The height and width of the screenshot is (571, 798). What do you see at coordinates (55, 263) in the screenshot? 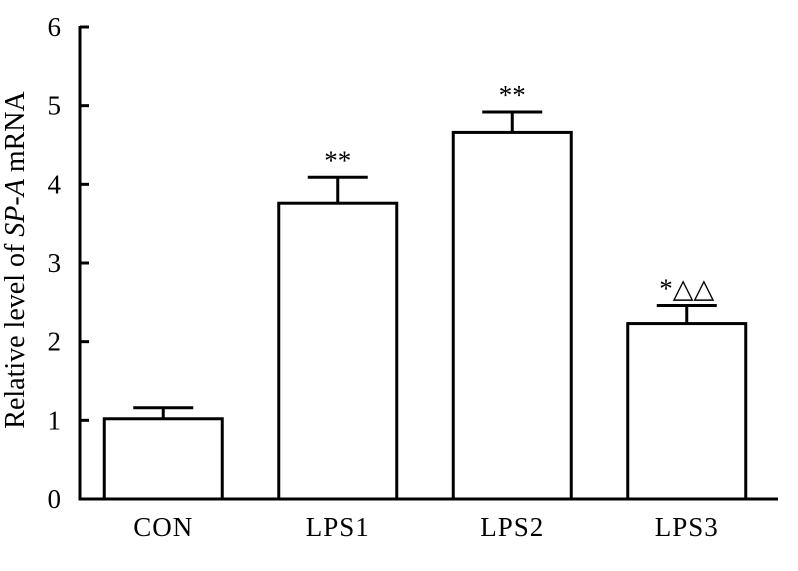
I see `y-tick-label: 3` at bounding box center [55, 263].